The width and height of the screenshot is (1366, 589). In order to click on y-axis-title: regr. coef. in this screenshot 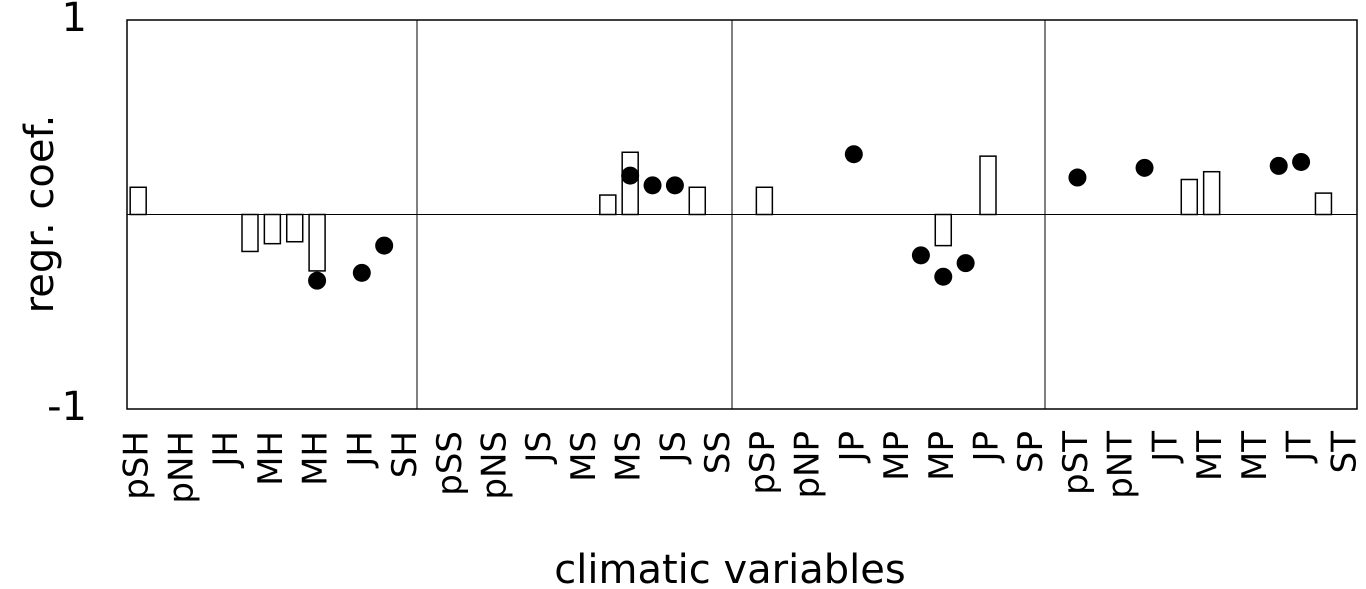, I will do `click(40, 214)`.